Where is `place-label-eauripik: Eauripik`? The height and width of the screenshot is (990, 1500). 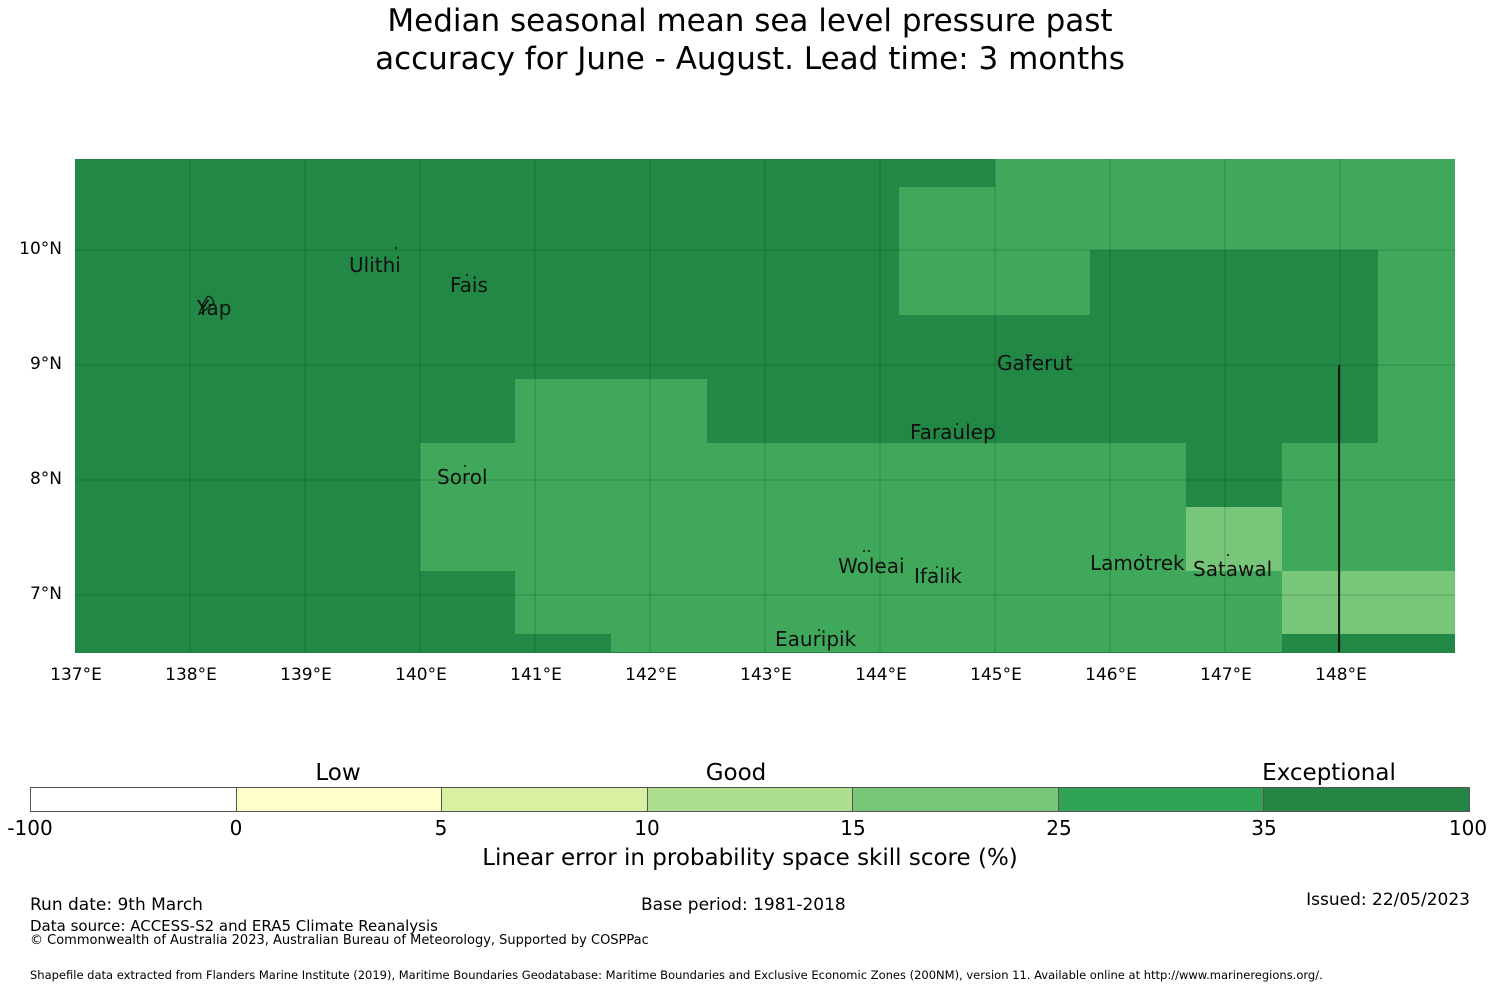 place-label-eauripik: Eauripik is located at coordinates (816, 639).